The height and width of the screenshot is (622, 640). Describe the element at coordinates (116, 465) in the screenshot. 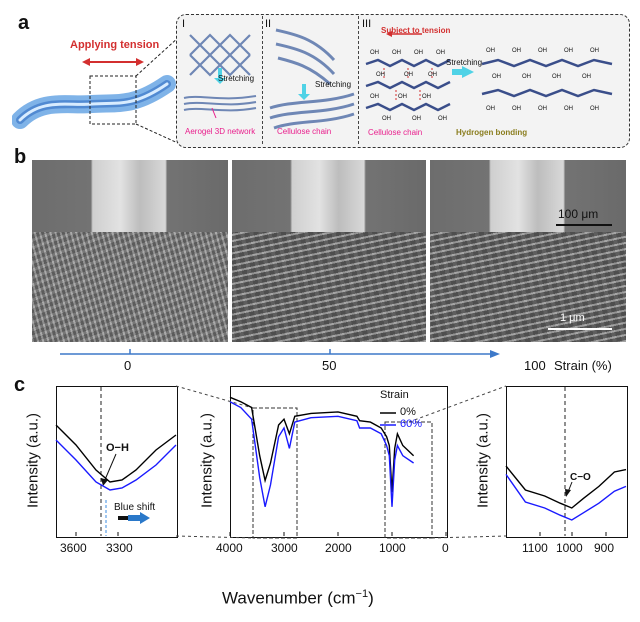

I see `left-zoom-series-60%` at that location.